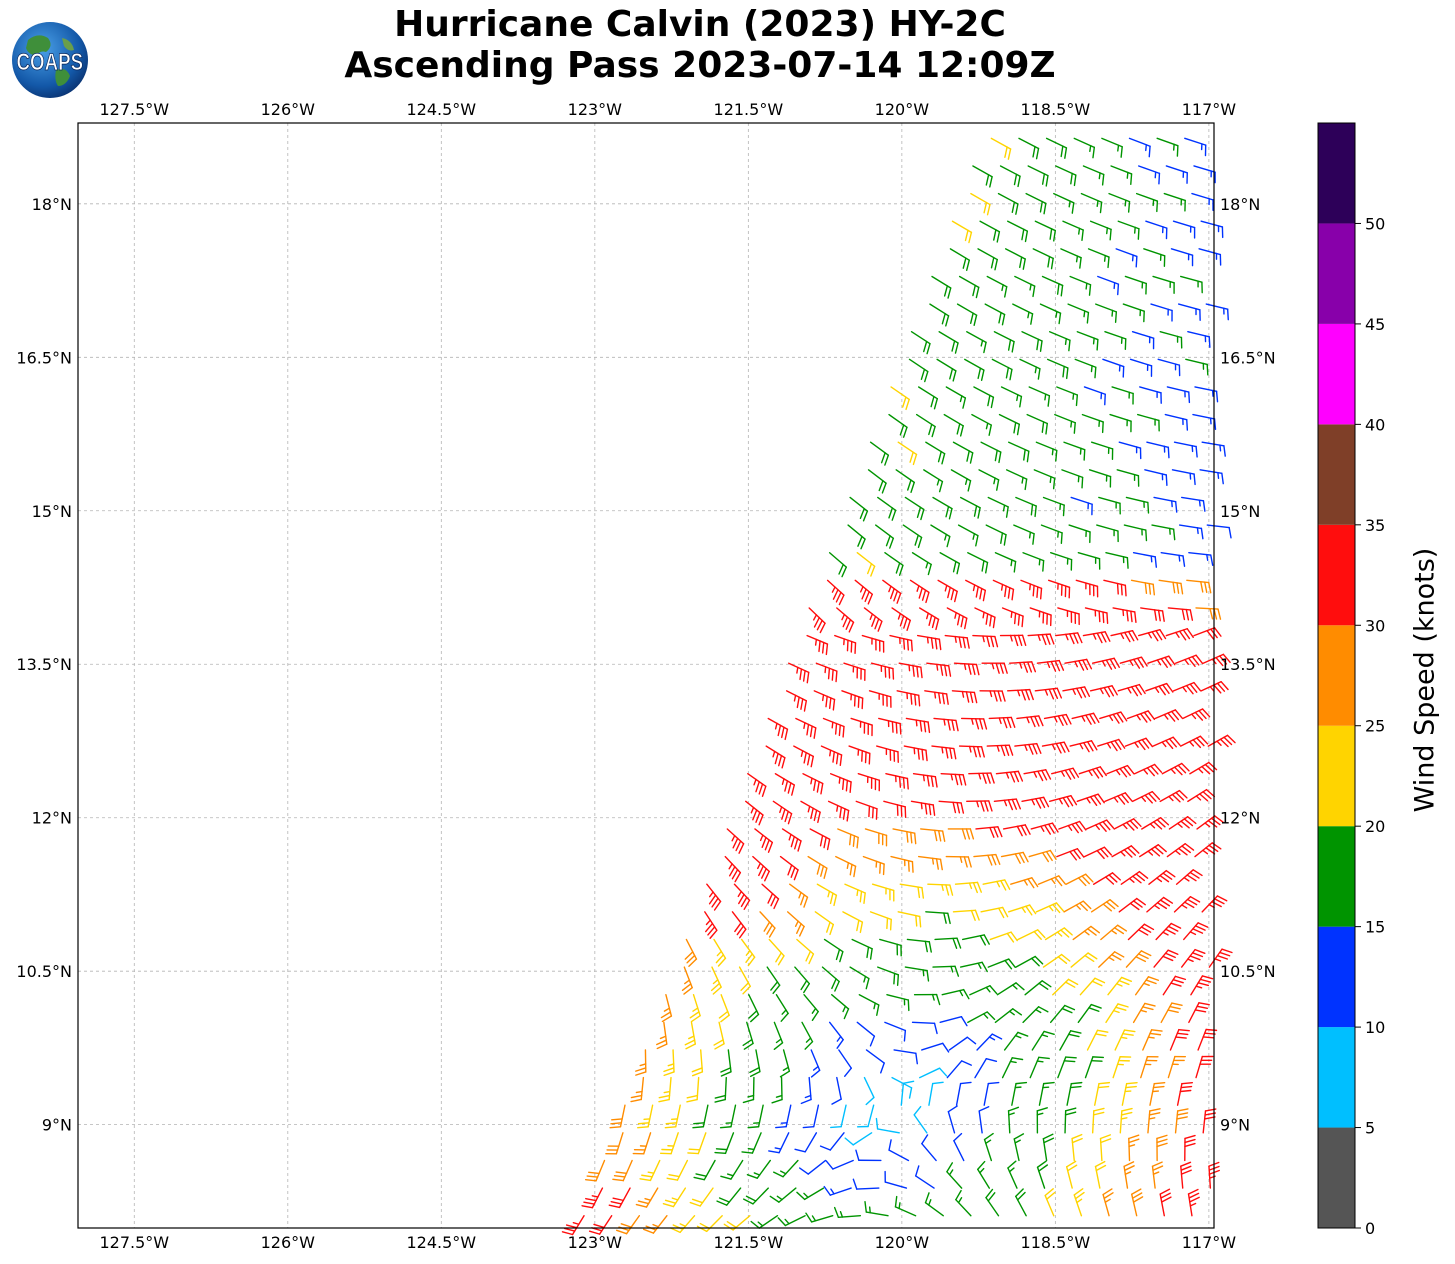 The height and width of the screenshot is (1264, 1455). I want to click on colorbar-segment, so click(1336, 273).